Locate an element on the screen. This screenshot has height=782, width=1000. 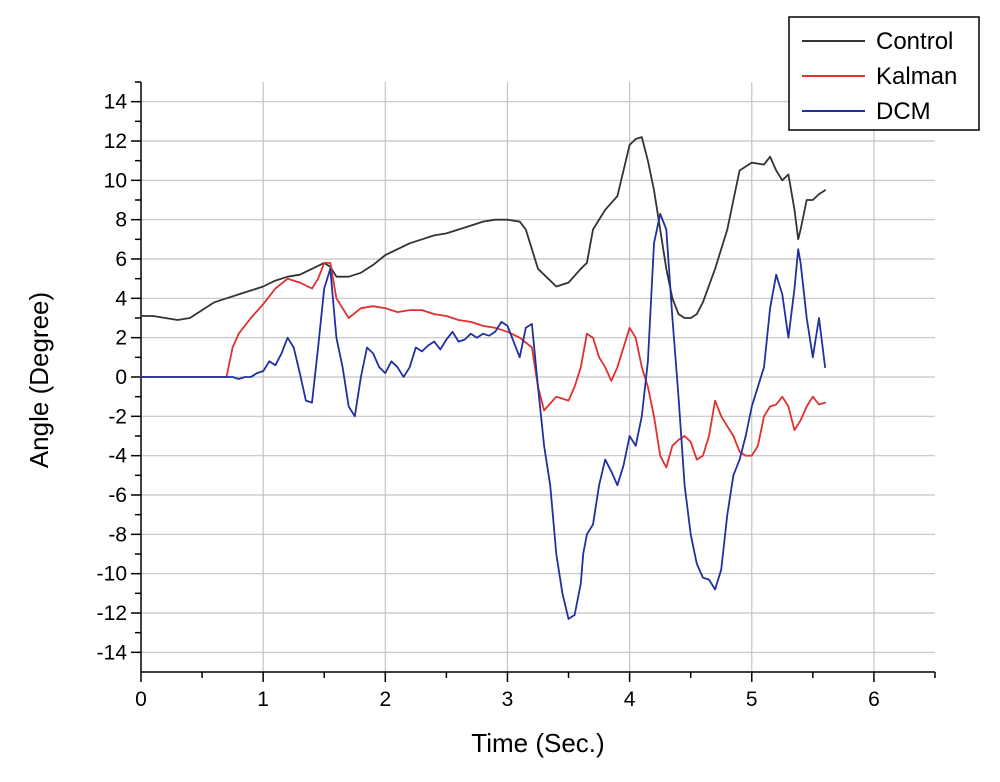
y-tick-label: 10 is located at coordinates (115, 180).